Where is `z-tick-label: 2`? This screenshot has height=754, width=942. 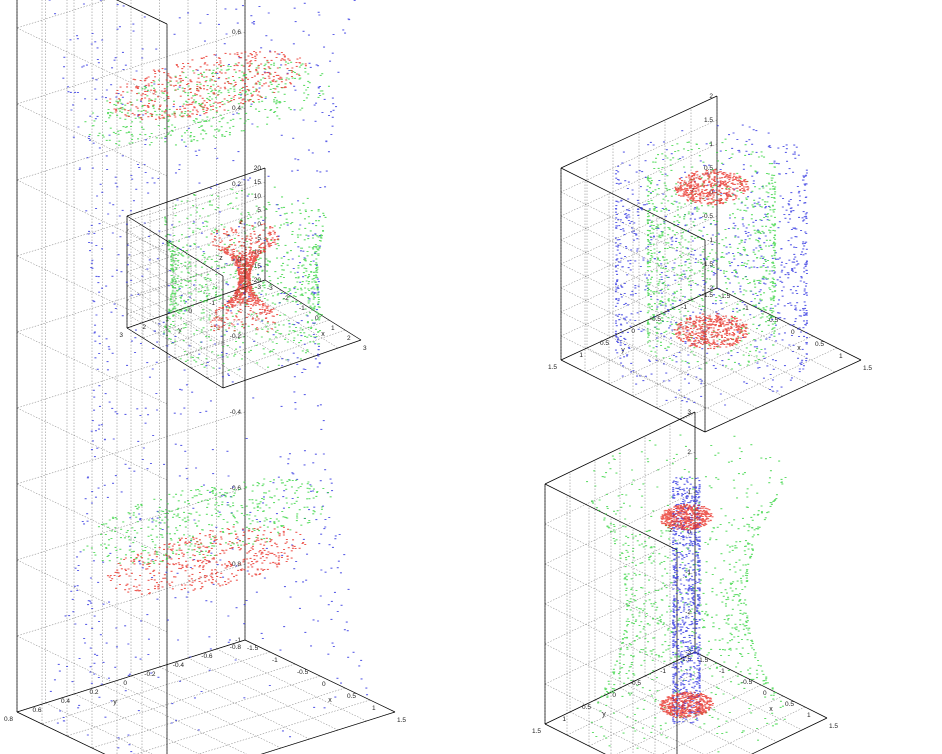 z-tick-label: 2 is located at coordinates (711, 96).